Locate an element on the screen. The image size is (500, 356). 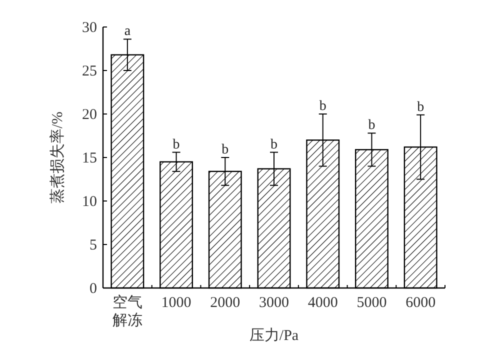
x-tick-label: 6000 is located at coordinates (421, 303).